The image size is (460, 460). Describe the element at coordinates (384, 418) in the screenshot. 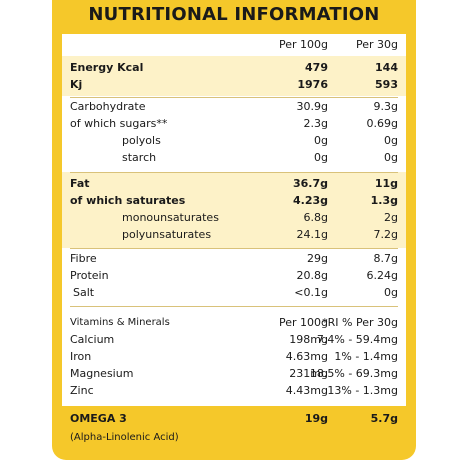

I see `omega3-value-per30: 5.7g` at that location.